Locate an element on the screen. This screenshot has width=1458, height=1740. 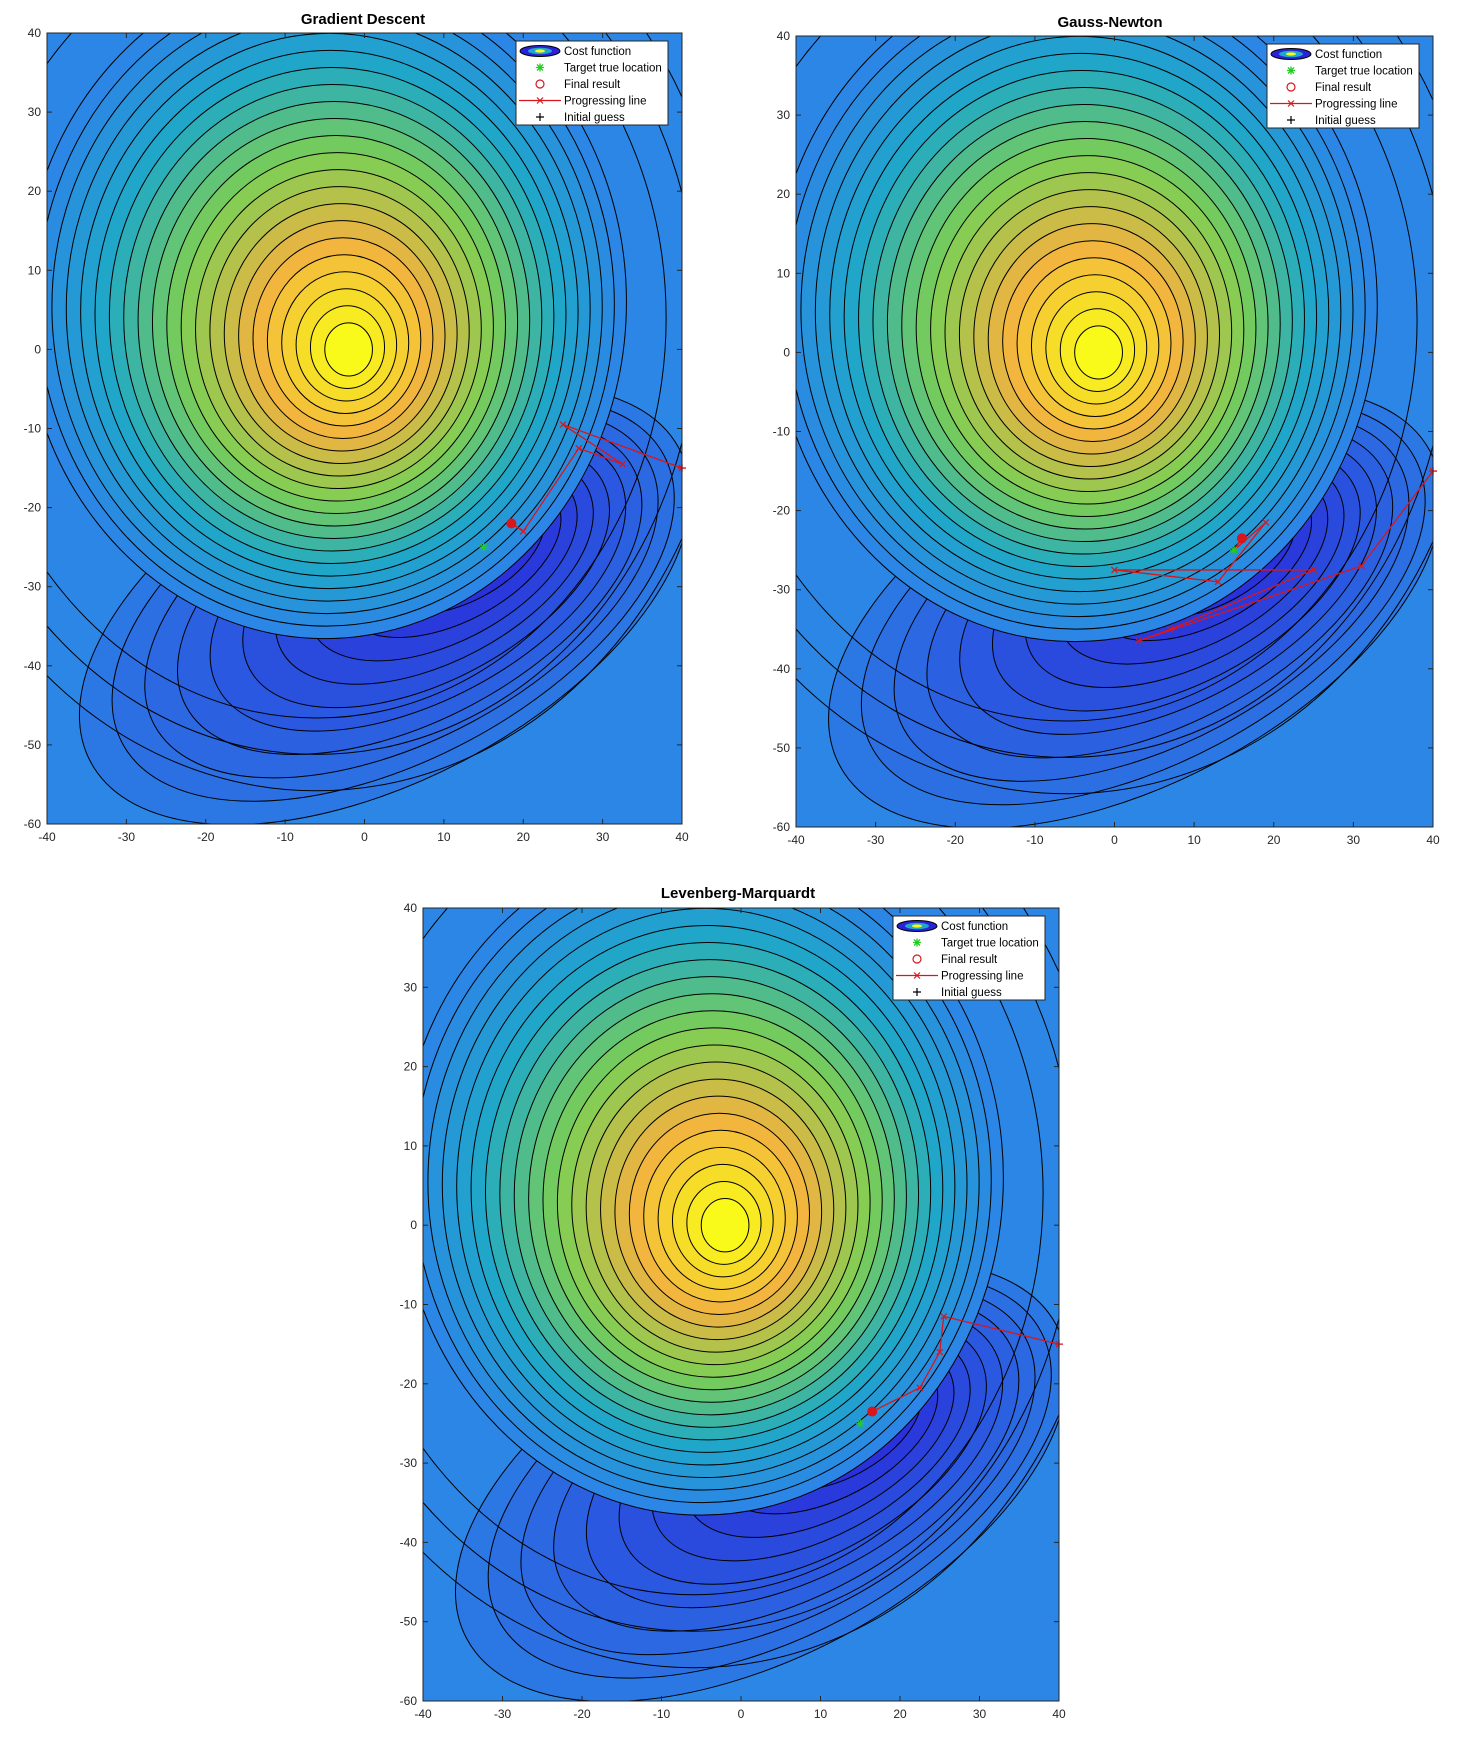
y-tick-label: 40 is located at coordinates (411, 908).